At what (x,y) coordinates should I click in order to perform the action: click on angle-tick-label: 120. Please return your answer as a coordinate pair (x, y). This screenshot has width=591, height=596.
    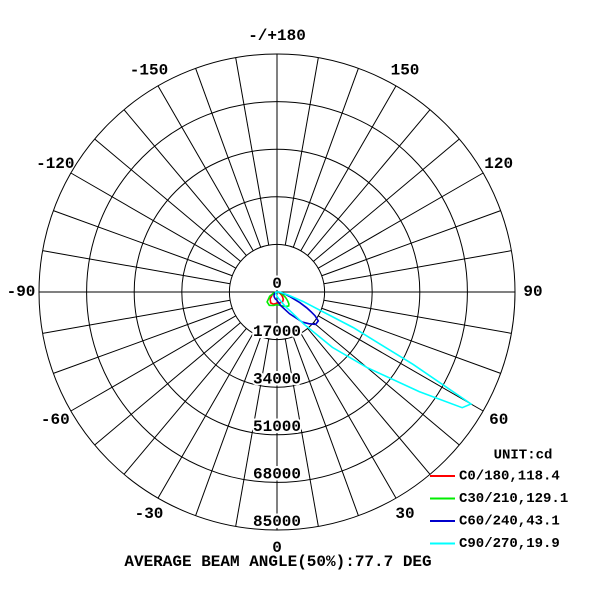
    Looking at the image, I should click on (498, 164).